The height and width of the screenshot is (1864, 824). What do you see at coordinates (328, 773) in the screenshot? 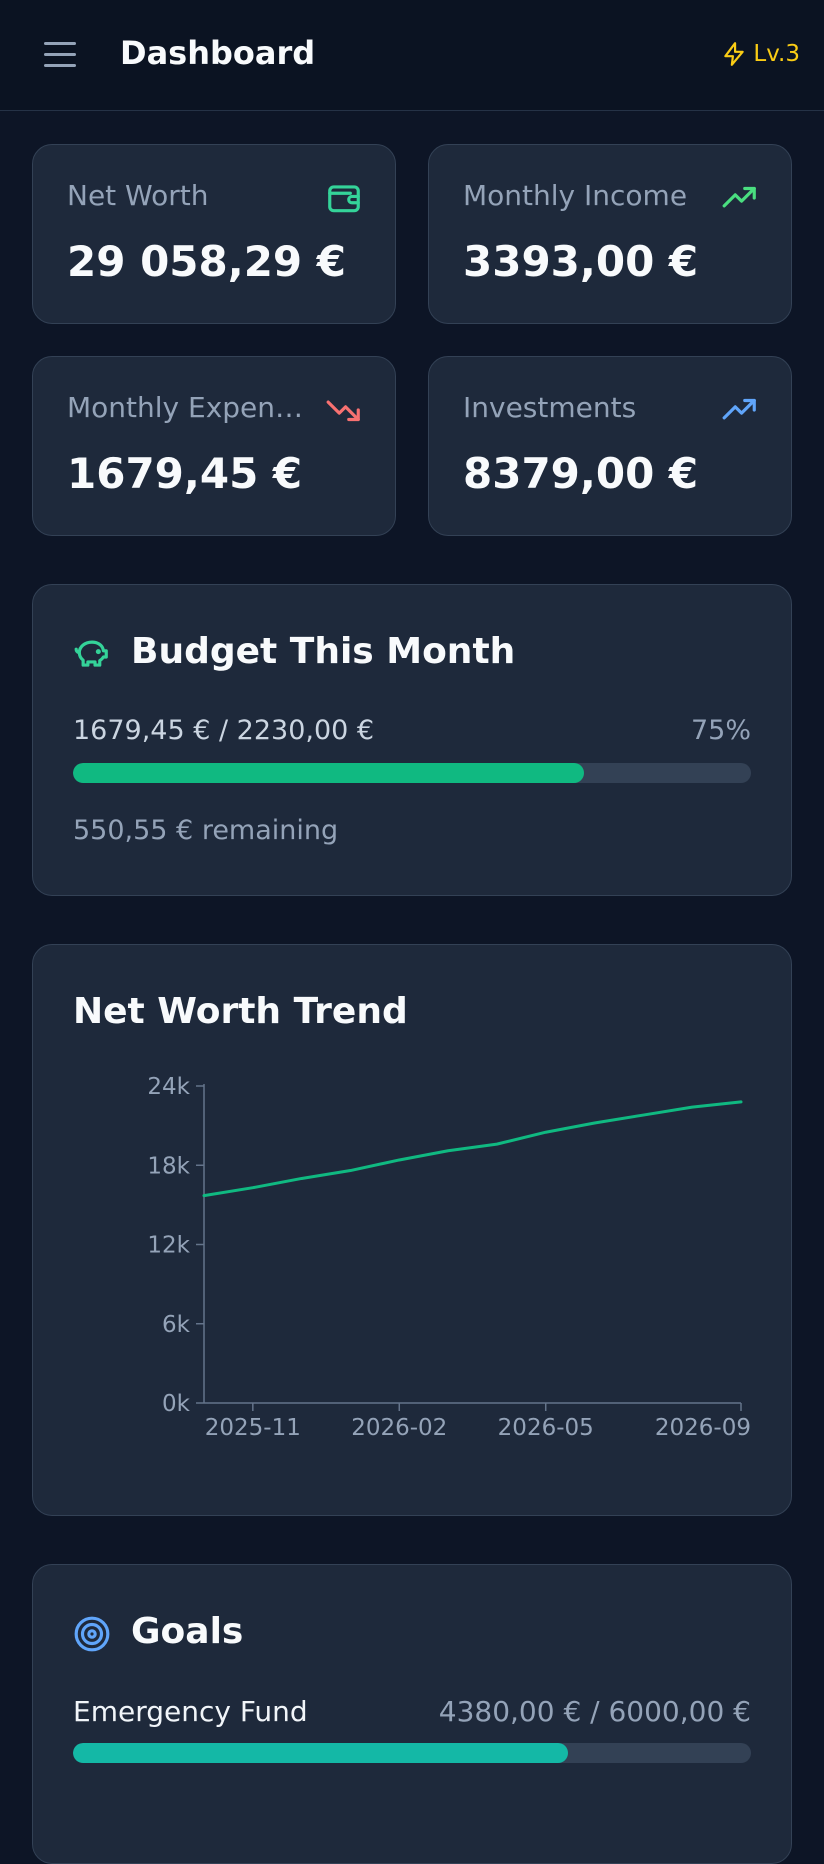
I see `budget-progress-fill` at bounding box center [328, 773].